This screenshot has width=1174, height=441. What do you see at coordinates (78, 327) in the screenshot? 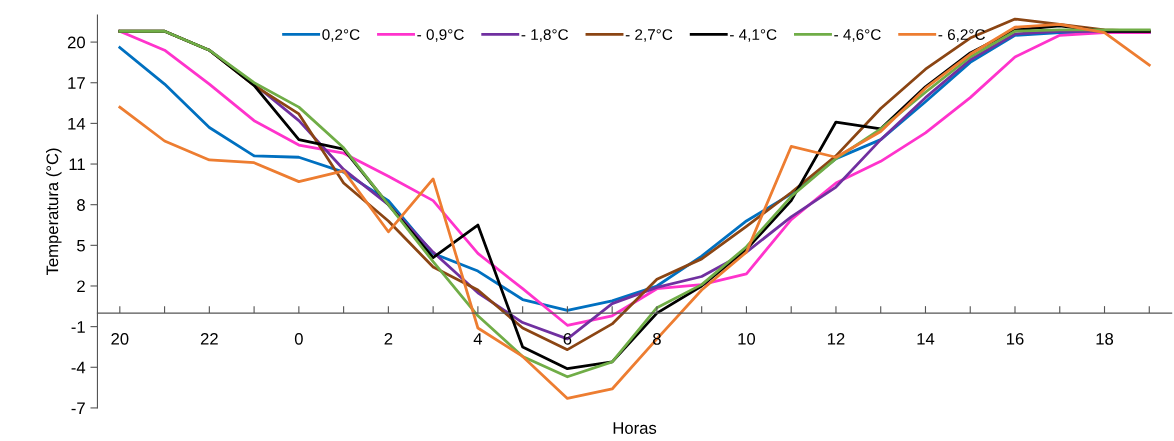
I see `y-tick-label: -1` at bounding box center [78, 327].